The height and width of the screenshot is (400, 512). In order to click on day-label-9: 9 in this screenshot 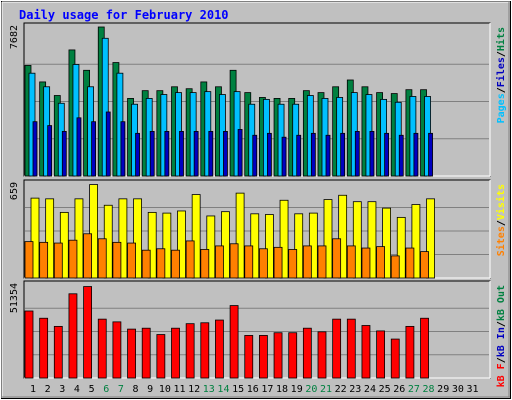, I will do `click(150, 389)`.